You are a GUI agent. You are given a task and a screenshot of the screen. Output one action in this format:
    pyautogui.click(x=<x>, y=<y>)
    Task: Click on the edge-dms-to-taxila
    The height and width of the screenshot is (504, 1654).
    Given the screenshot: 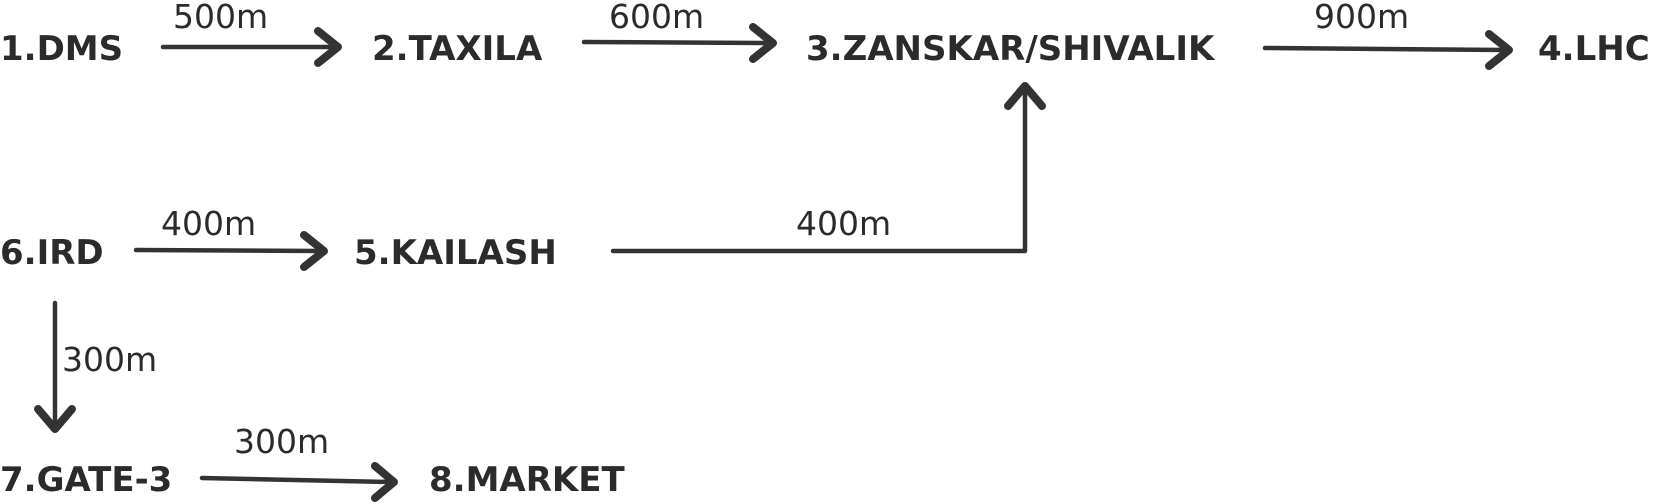 What is the action you would take?
    pyautogui.click(x=251, y=47)
    